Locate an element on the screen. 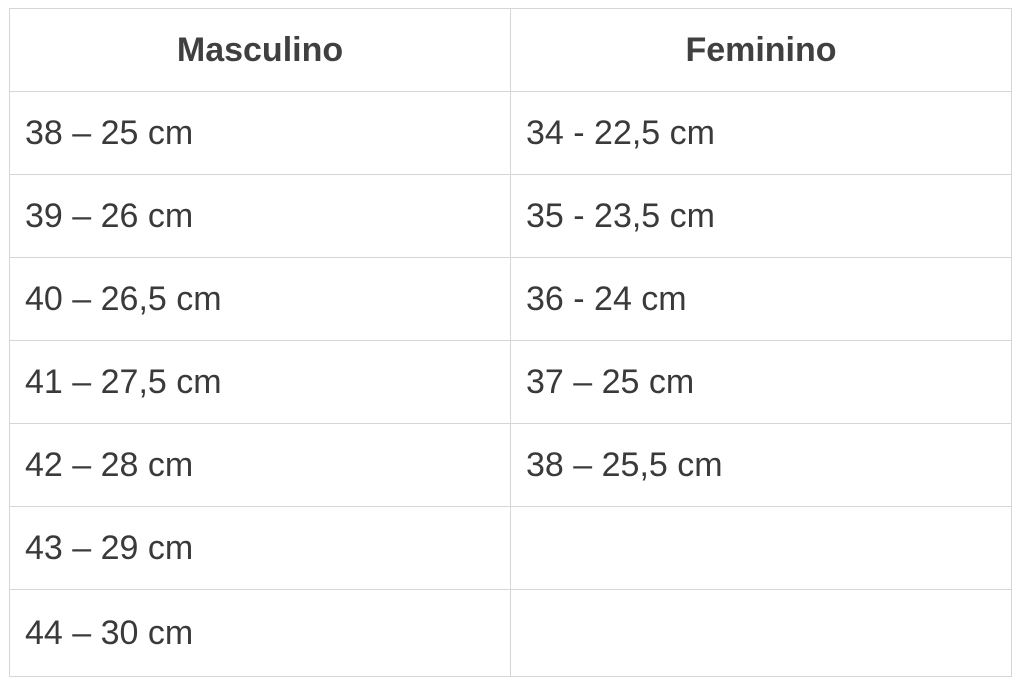  table-row: 44 – 30 cm is located at coordinates (510, 633).